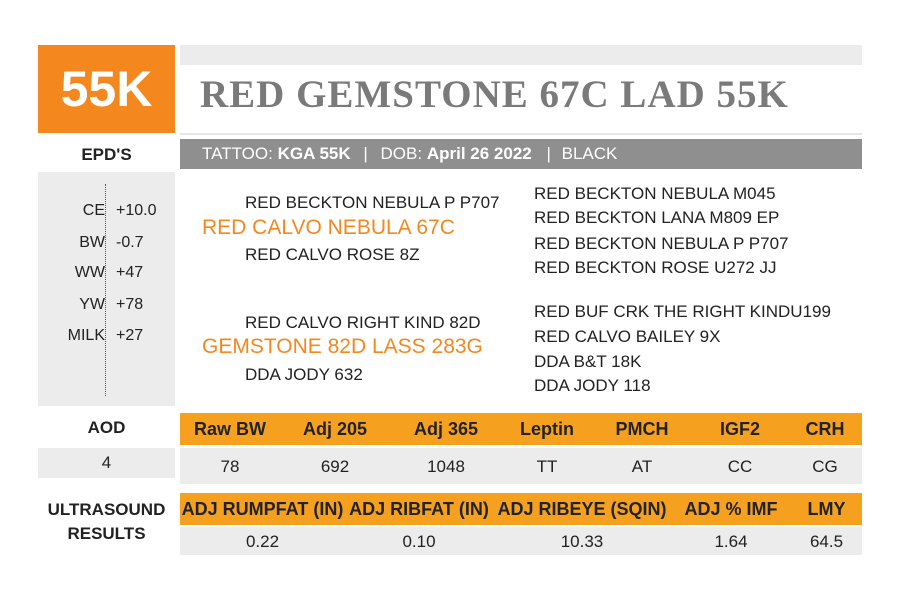 The image size is (900, 600). Describe the element at coordinates (588, 361) in the screenshot. I see `pedigree-dam-dam-sire: DDA B&T 18K` at that location.